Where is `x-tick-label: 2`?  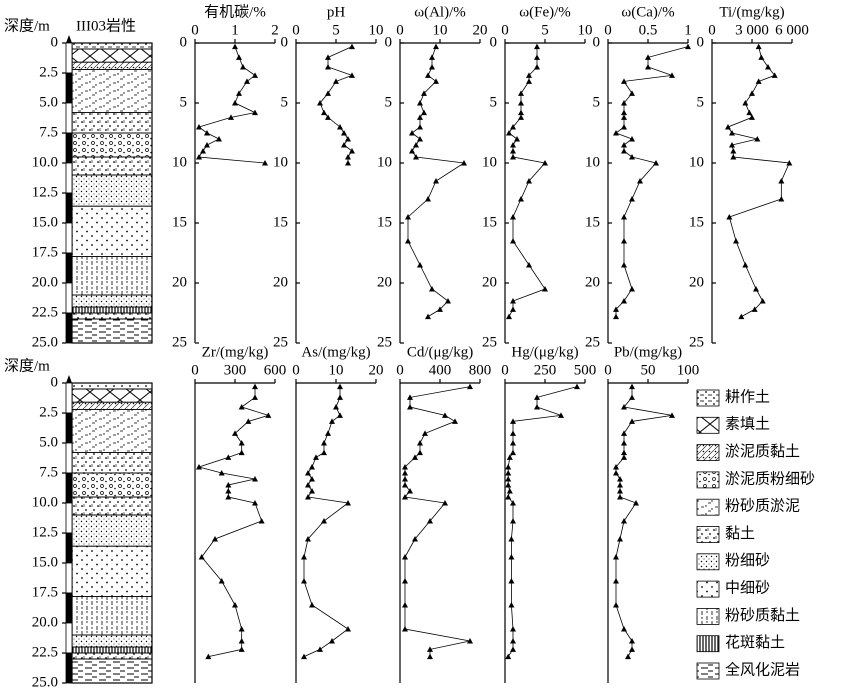 x-tick-label: 2 is located at coordinates (275, 30).